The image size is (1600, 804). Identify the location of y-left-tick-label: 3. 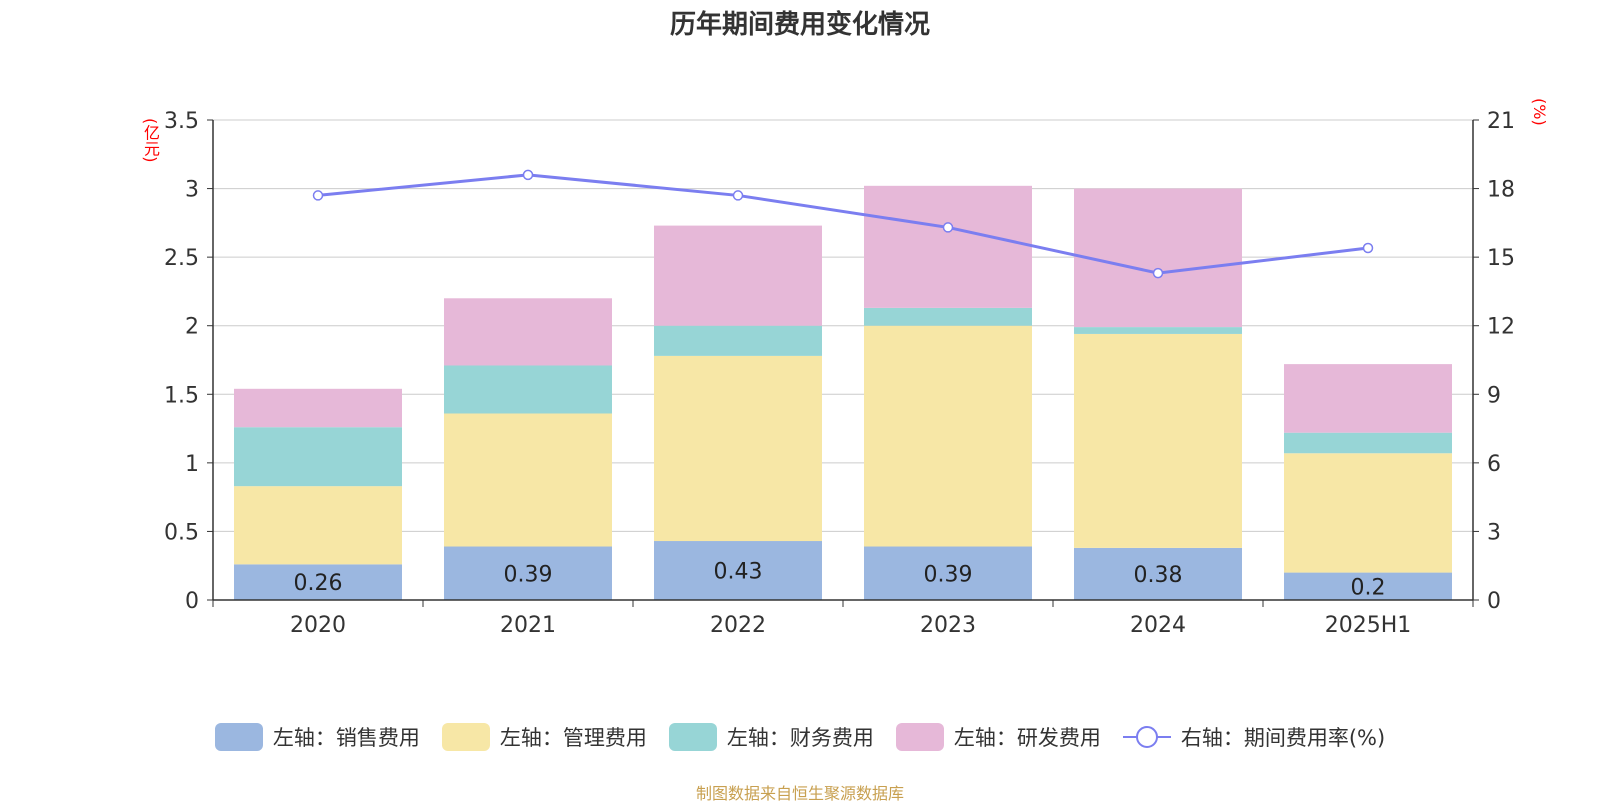
(192, 190).